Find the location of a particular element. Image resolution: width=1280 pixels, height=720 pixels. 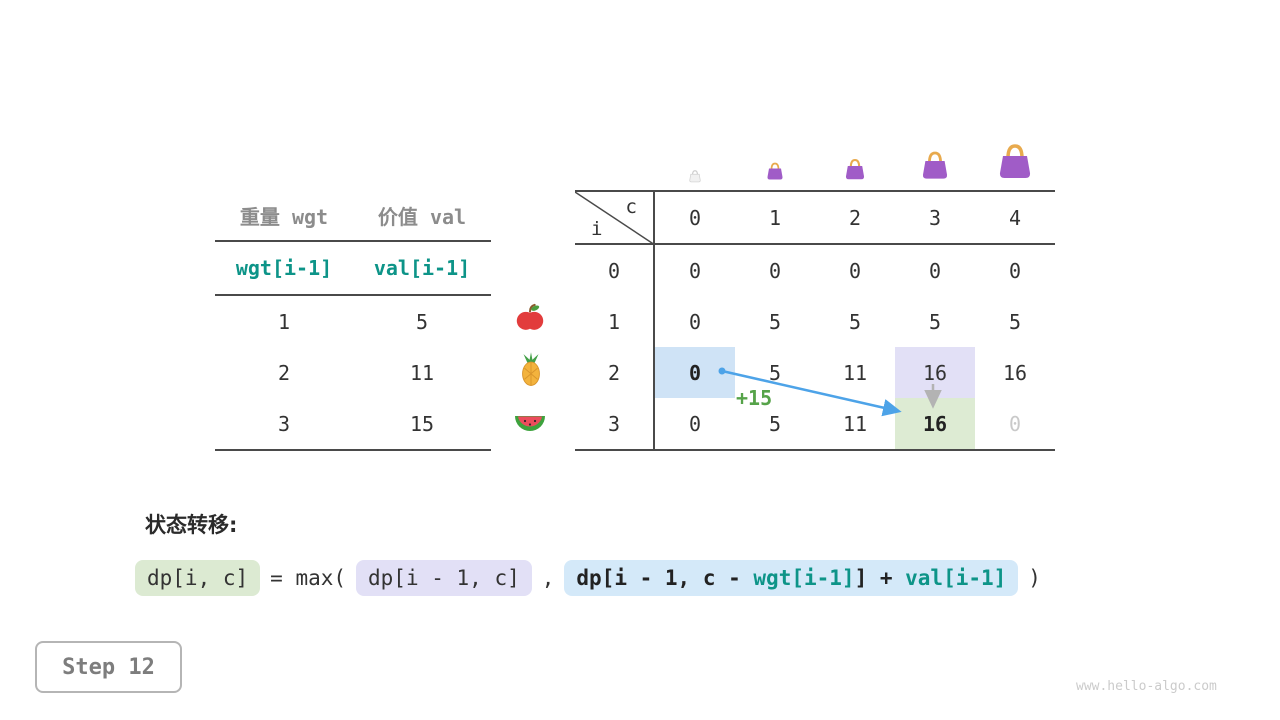

dp-col-header-2: 2 is located at coordinates (855, 218).